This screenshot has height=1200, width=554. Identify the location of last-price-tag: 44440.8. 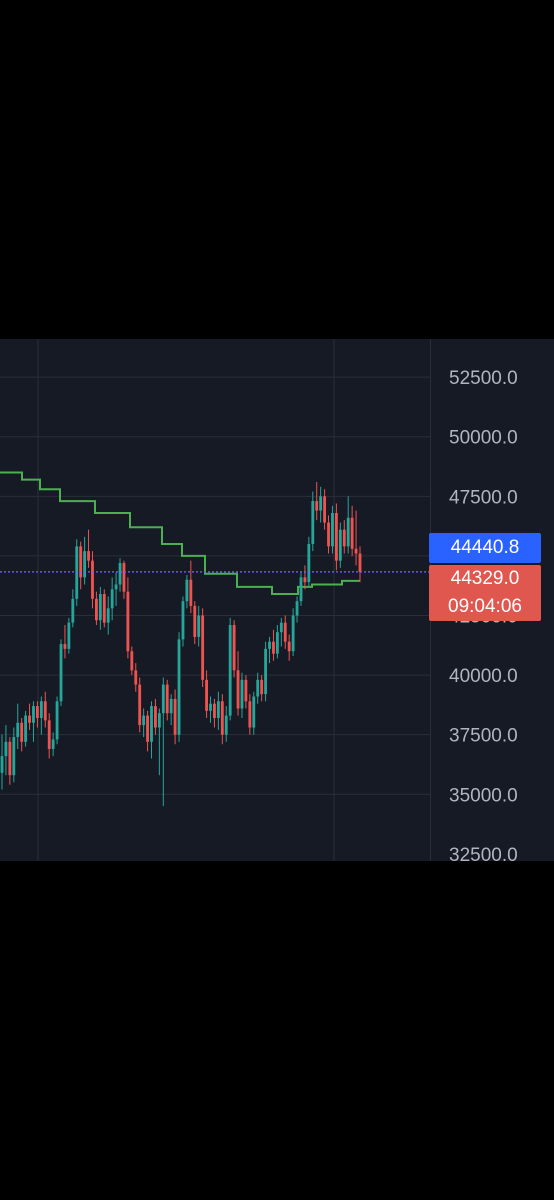
(485, 548).